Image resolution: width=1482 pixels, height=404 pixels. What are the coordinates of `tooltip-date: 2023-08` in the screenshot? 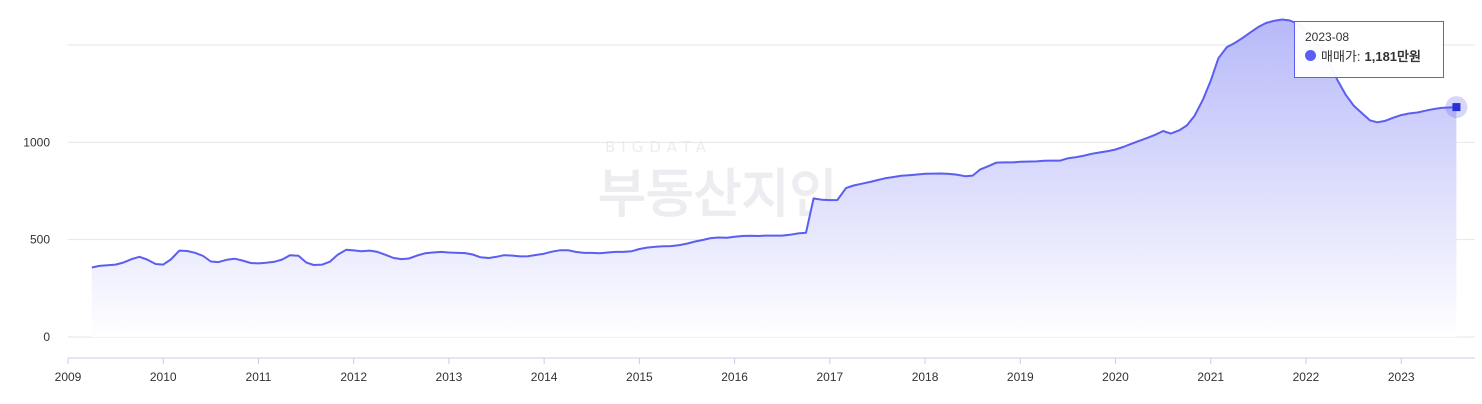 It's located at (1327, 37).